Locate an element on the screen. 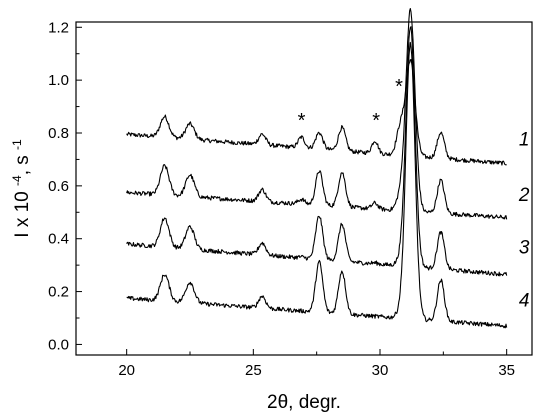 This screenshot has height=419, width=554. y-tick-label: 0.2 is located at coordinates (58, 292).